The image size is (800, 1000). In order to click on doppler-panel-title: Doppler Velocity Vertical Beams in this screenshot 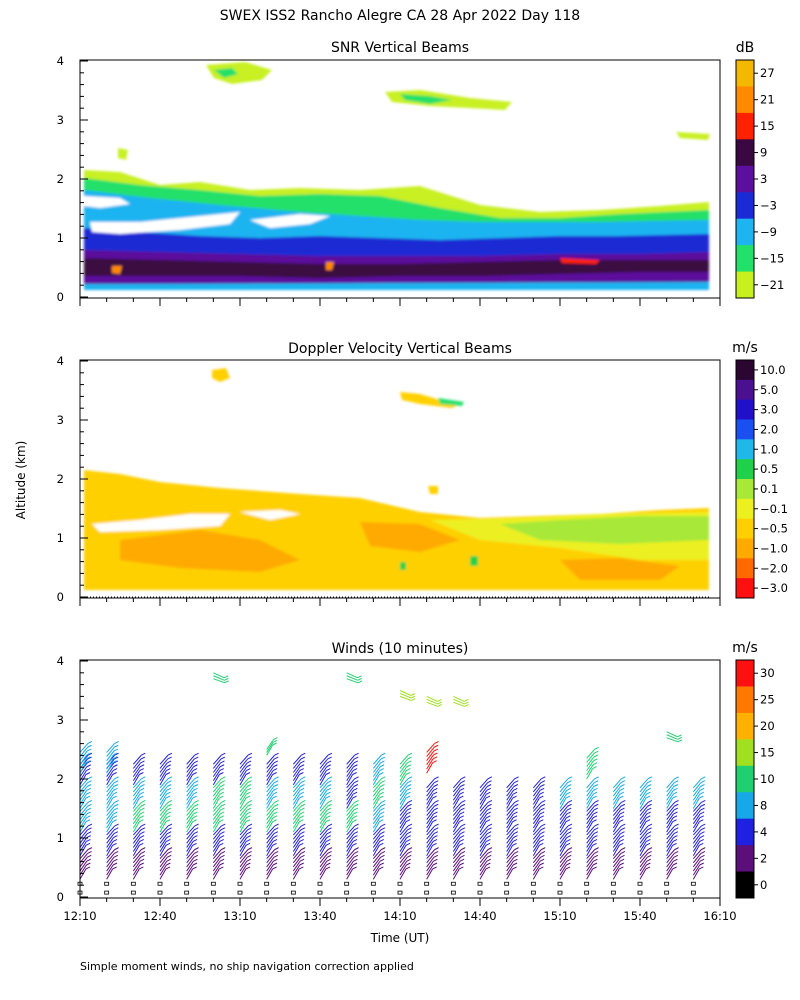, I will do `click(400, 349)`.